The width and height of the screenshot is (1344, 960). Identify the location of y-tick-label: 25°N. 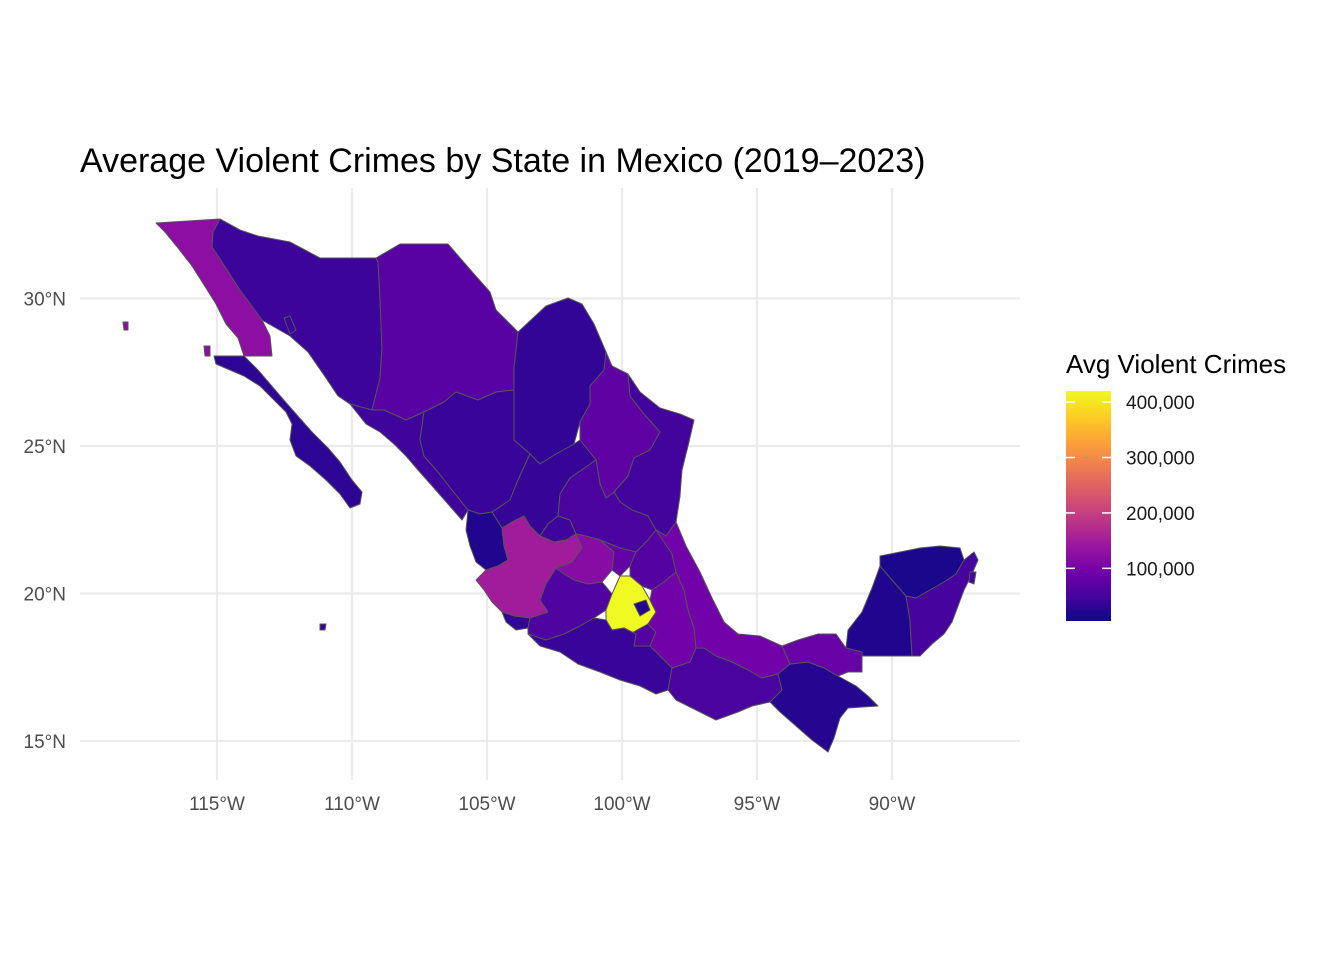
(45, 447).